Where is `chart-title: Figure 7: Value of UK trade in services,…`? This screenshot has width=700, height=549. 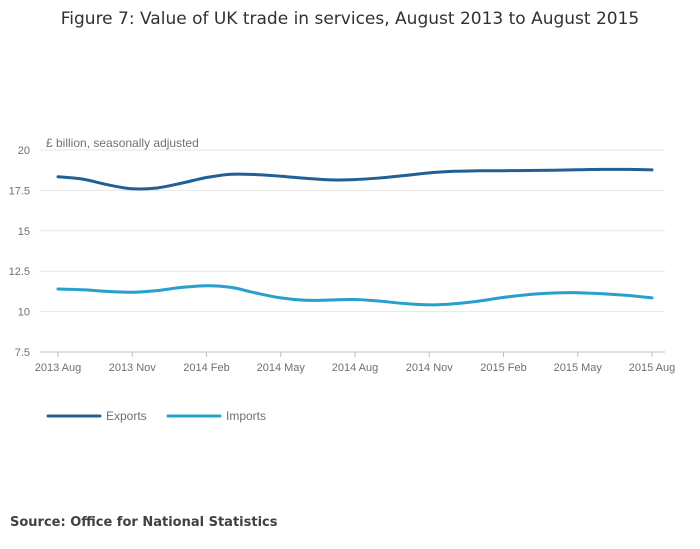 chart-title: Figure 7: Value of UK trade in services,… is located at coordinates (350, 19).